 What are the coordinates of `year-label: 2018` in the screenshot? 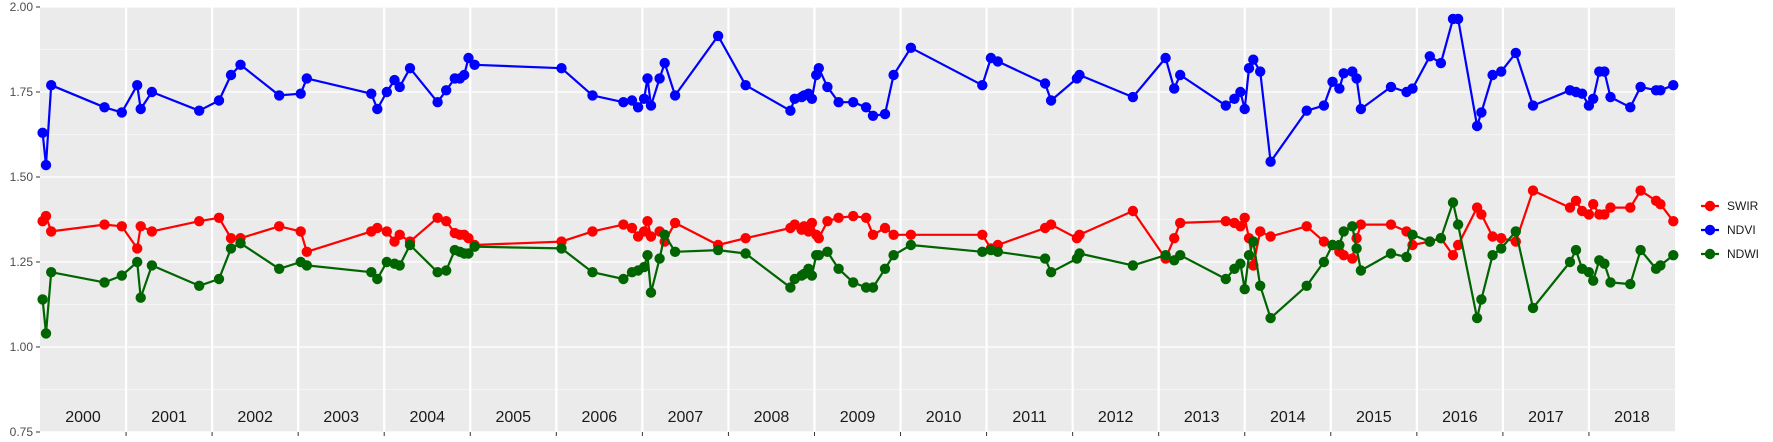 It's located at (1632, 417).